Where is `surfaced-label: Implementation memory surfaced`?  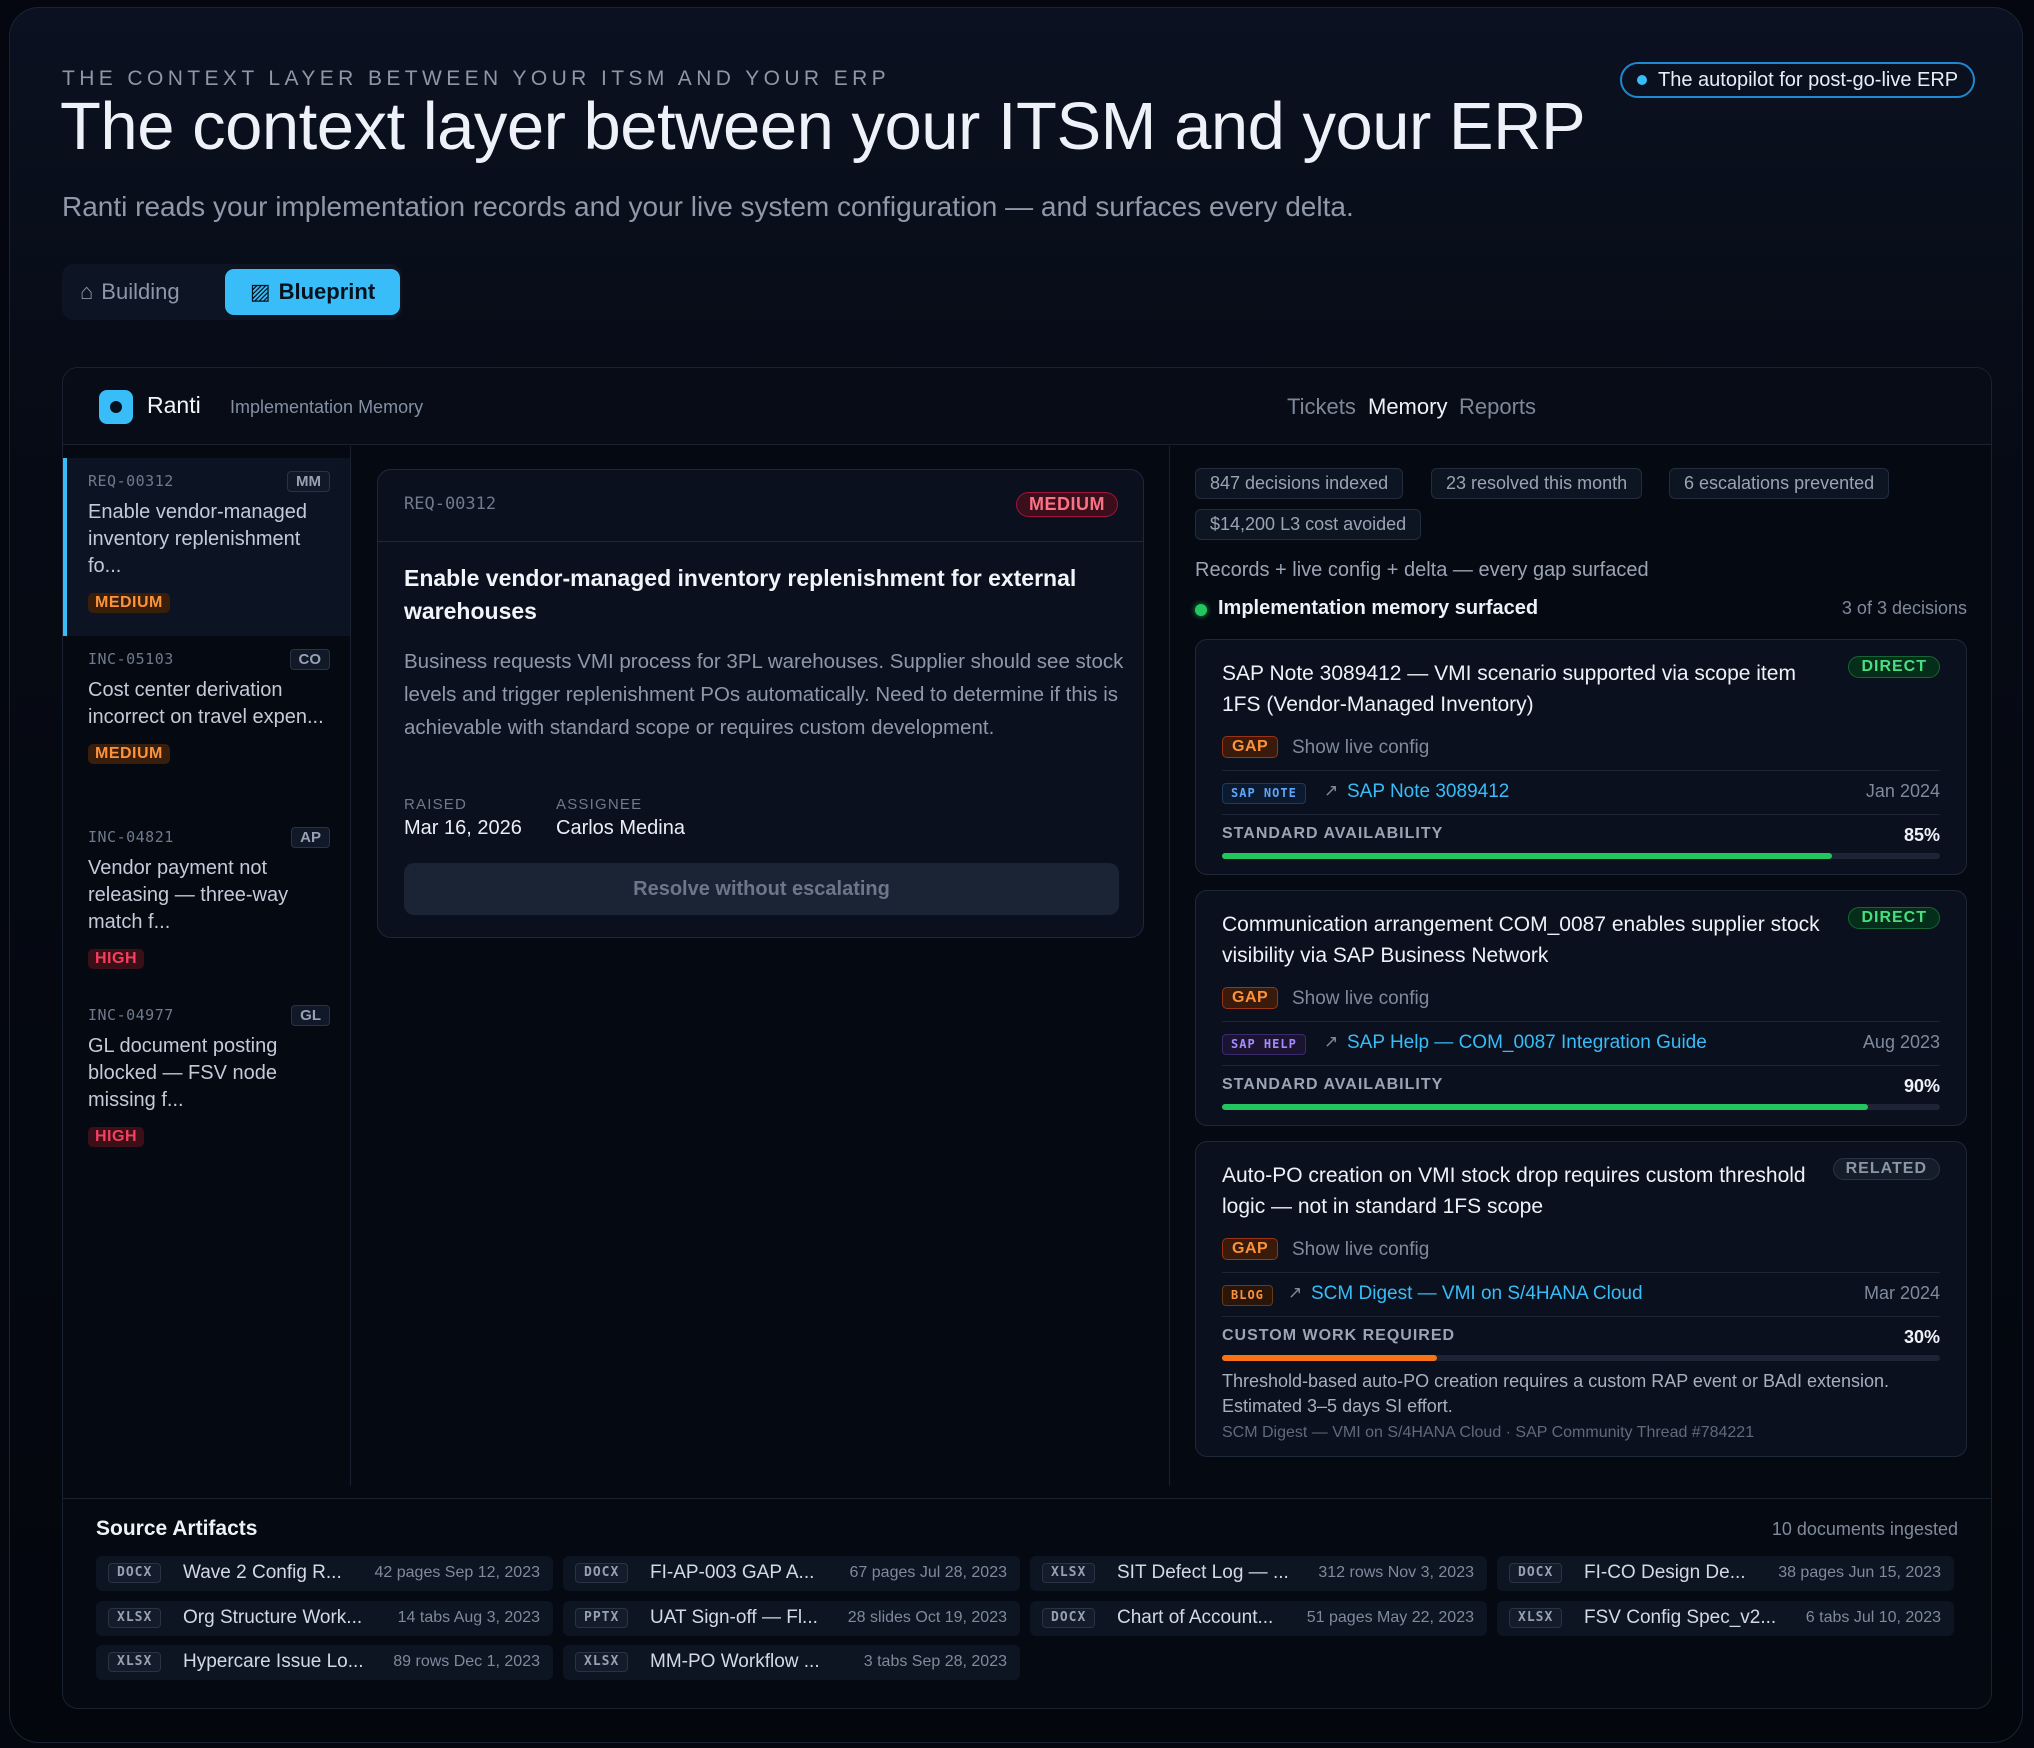
surfaced-label: Implementation memory surfaced is located at coordinates (1378, 608).